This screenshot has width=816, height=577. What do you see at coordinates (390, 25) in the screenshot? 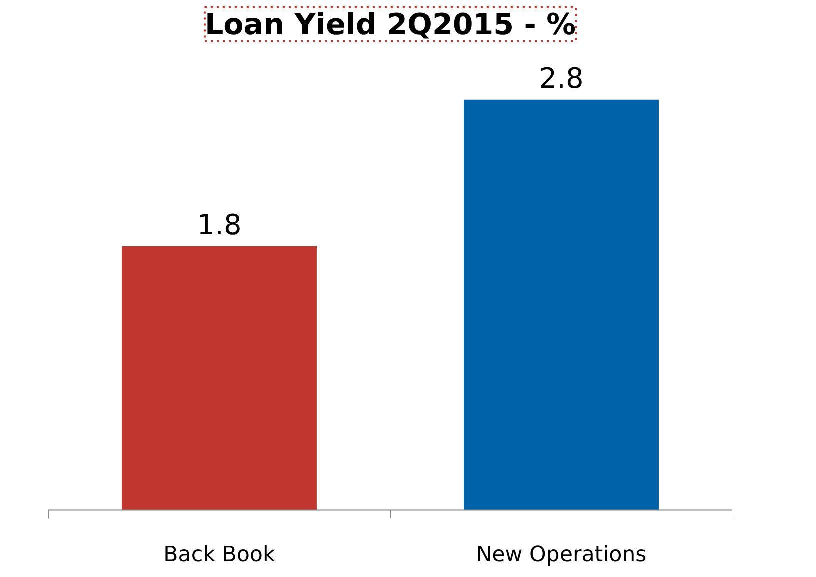
I see `chart-title: Loan Yield 2Q2015 - %` at bounding box center [390, 25].